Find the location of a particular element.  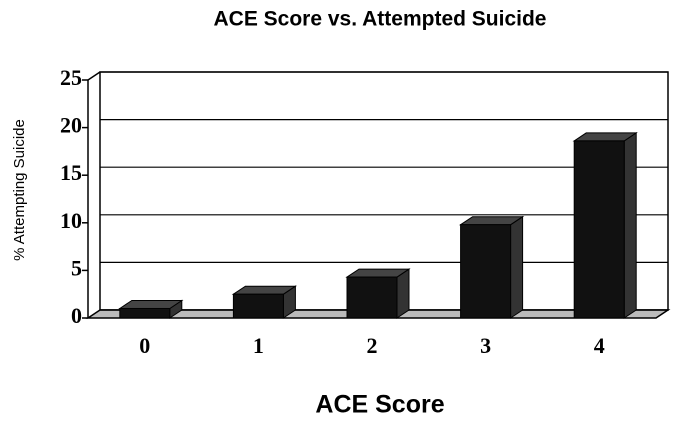

y-axis-title: % Attempting Suicide is located at coordinates (19, 190).